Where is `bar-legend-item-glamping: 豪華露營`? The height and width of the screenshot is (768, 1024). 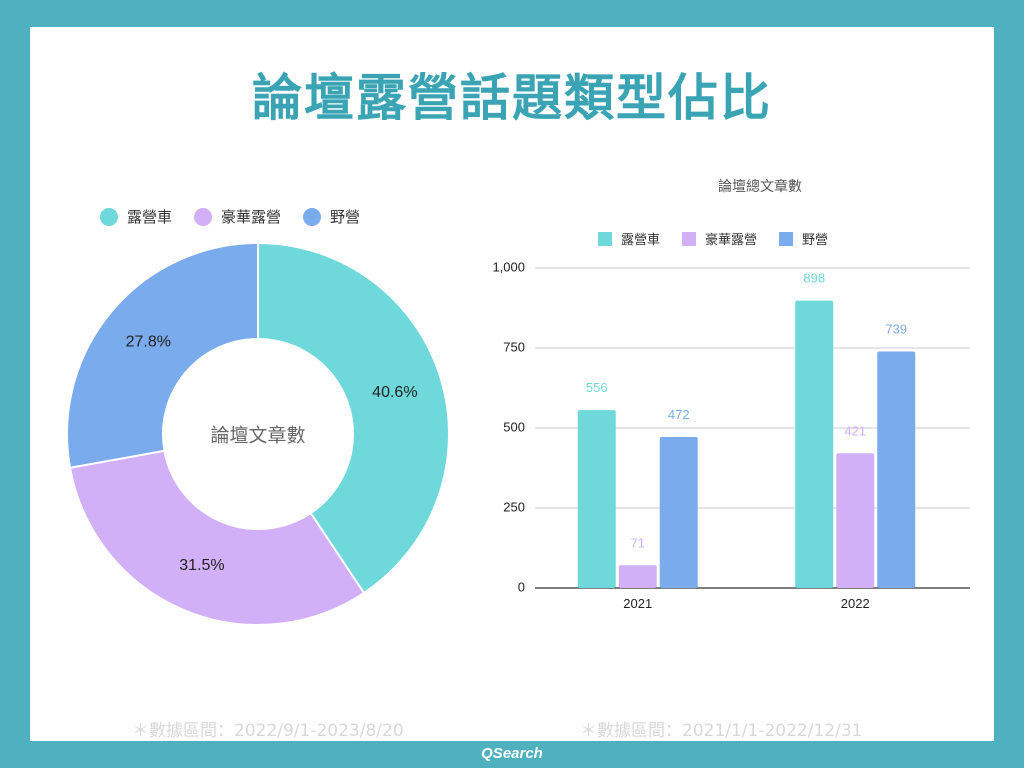 bar-legend-item-glamping: 豪華露營 is located at coordinates (719, 238).